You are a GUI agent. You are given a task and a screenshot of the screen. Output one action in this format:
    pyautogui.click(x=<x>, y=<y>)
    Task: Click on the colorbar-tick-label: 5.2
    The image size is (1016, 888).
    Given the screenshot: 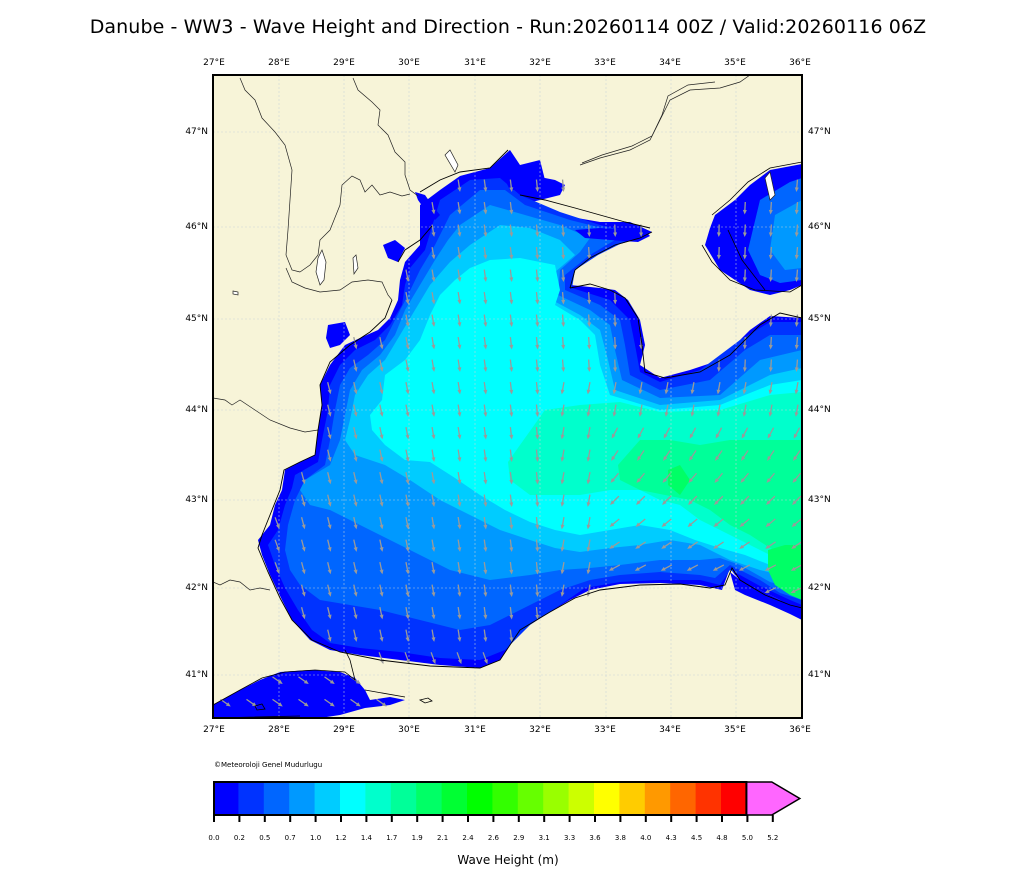 What is the action you would take?
    pyautogui.click(x=773, y=838)
    